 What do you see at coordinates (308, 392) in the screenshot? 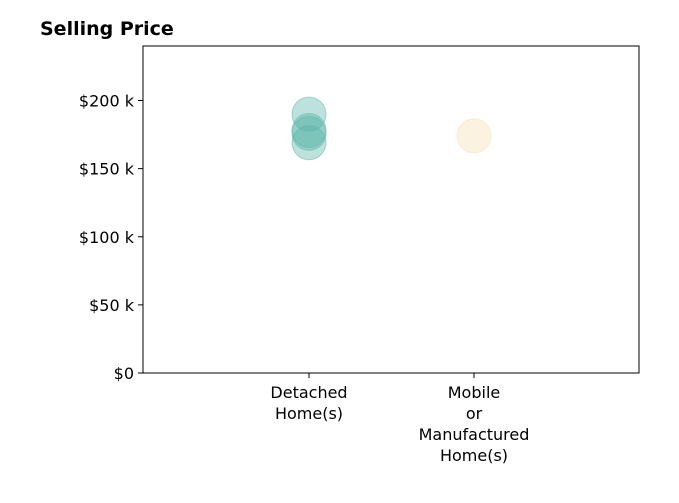
I see `x-tick-label: Detached` at bounding box center [308, 392].